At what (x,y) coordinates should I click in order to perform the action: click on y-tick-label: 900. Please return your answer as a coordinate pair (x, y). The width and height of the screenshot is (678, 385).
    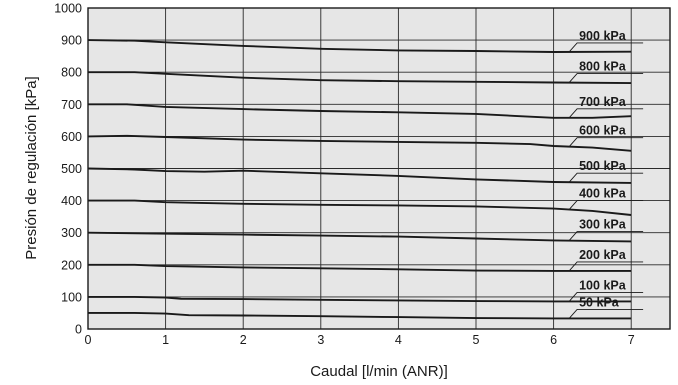
    Looking at the image, I should click on (71, 41).